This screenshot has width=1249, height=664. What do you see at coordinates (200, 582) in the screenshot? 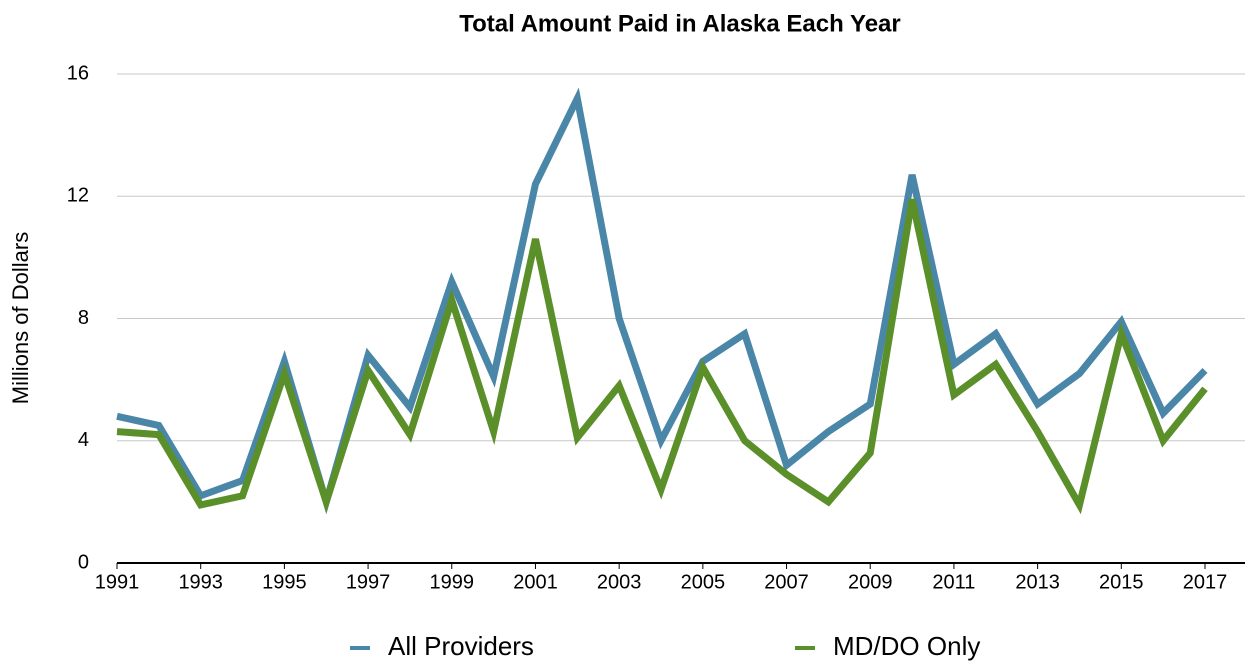
I see `x-tick-label: 1993` at bounding box center [200, 582].